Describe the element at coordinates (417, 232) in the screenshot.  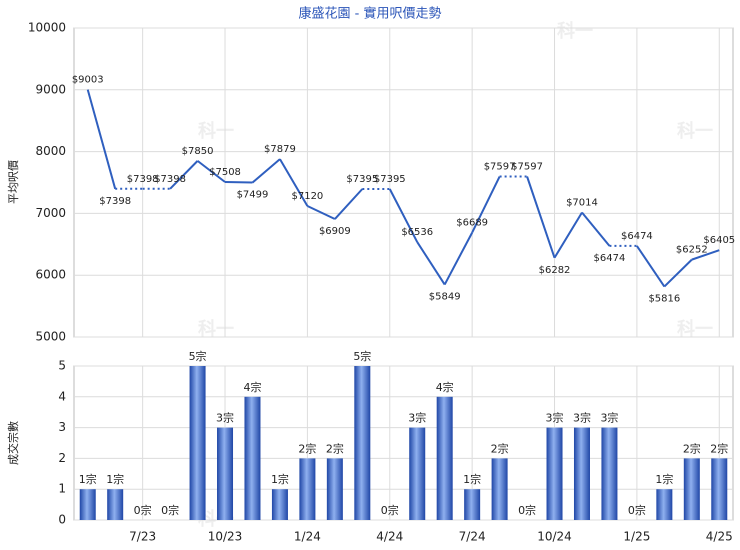
I see `data-label: $6536` at that location.